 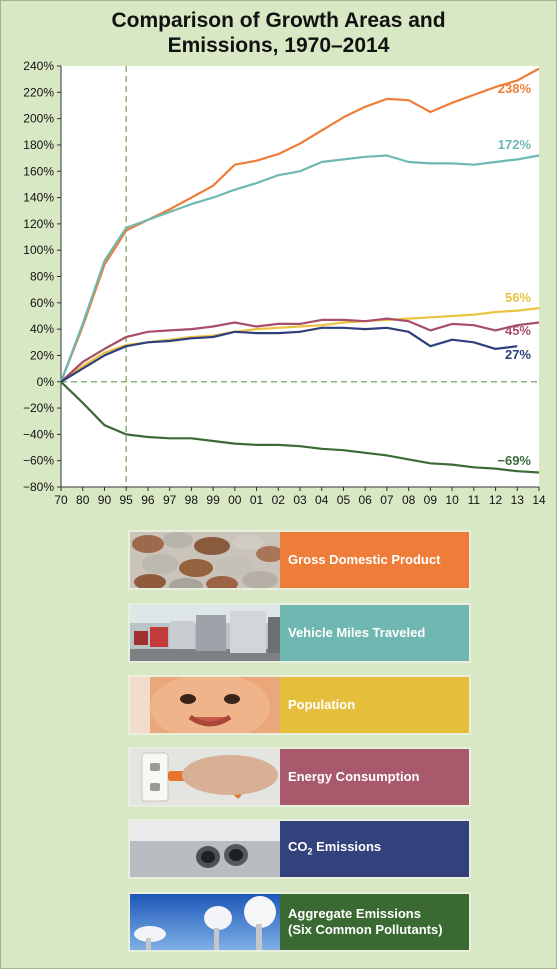 What do you see at coordinates (300, 500) in the screenshot?
I see `x-tick-label: 03` at bounding box center [300, 500].